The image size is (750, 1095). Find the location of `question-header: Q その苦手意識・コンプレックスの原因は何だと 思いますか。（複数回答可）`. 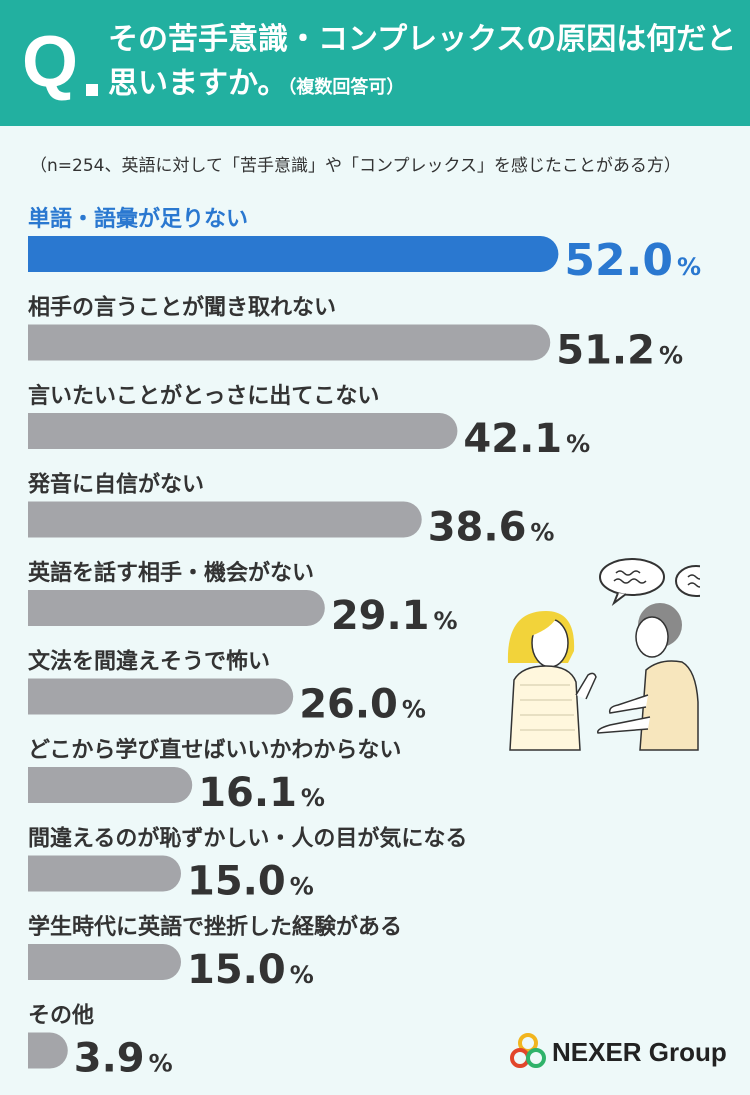

question-header: Q その苦手意識・コンプレックスの原因は何だと 思いますか。（複数回答可） is located at coordinates (375, 63).